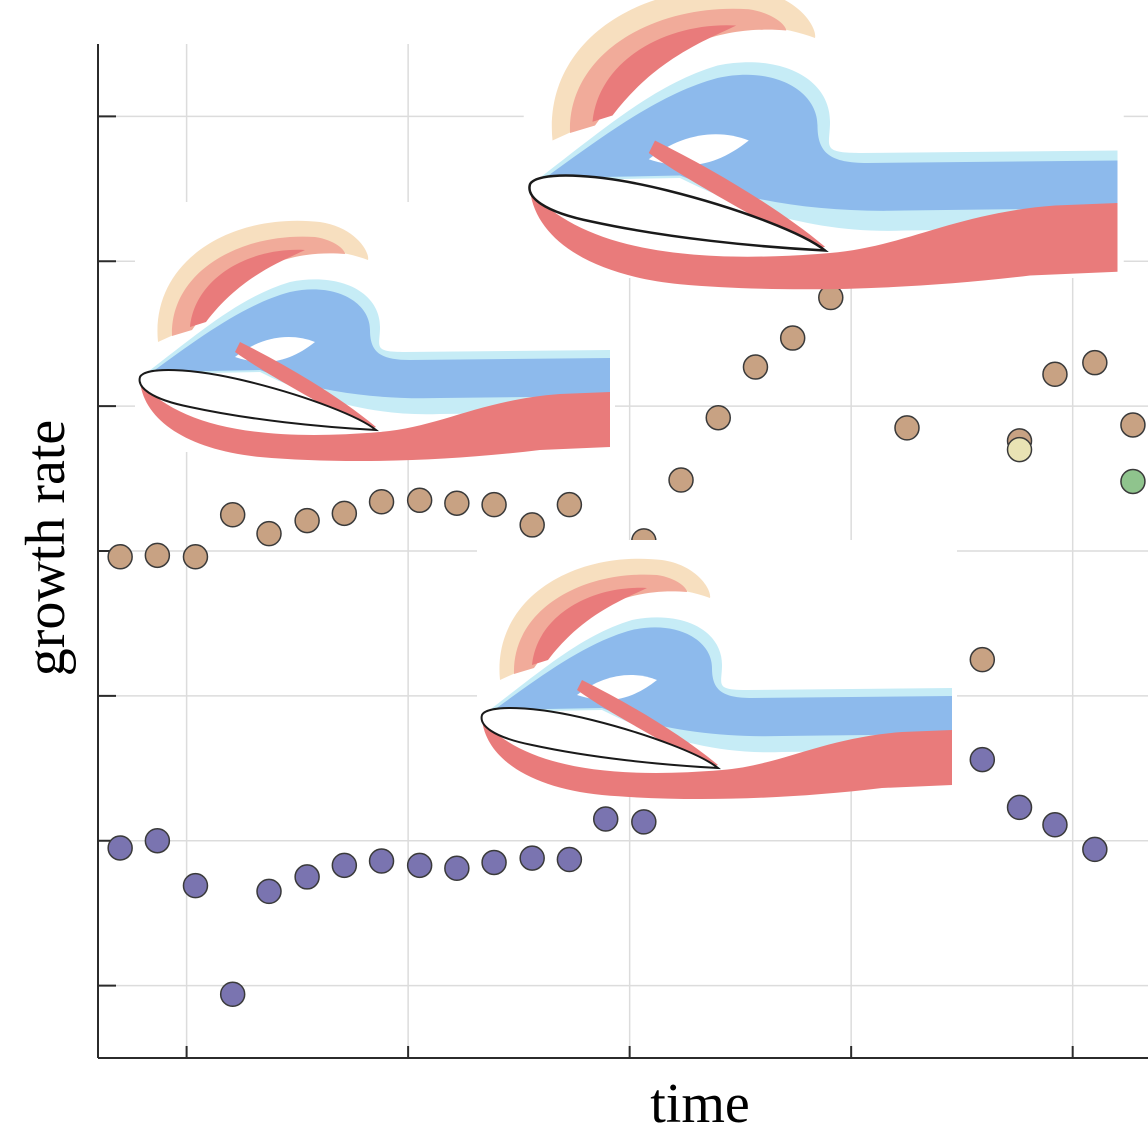 The image size is (1148, 1148). I want to click on y-axis-label: growth rate, so click(46, 548).